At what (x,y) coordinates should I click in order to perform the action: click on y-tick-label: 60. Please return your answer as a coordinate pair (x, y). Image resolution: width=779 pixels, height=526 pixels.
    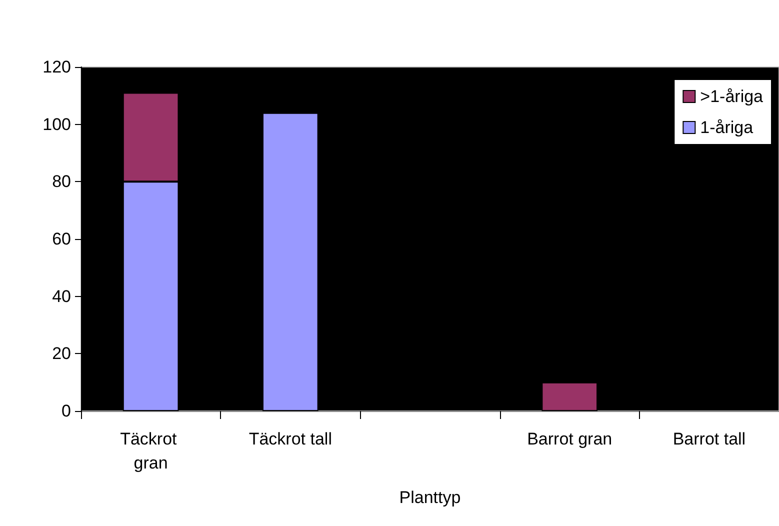
    Looking at the image, I should click on (61, 239).